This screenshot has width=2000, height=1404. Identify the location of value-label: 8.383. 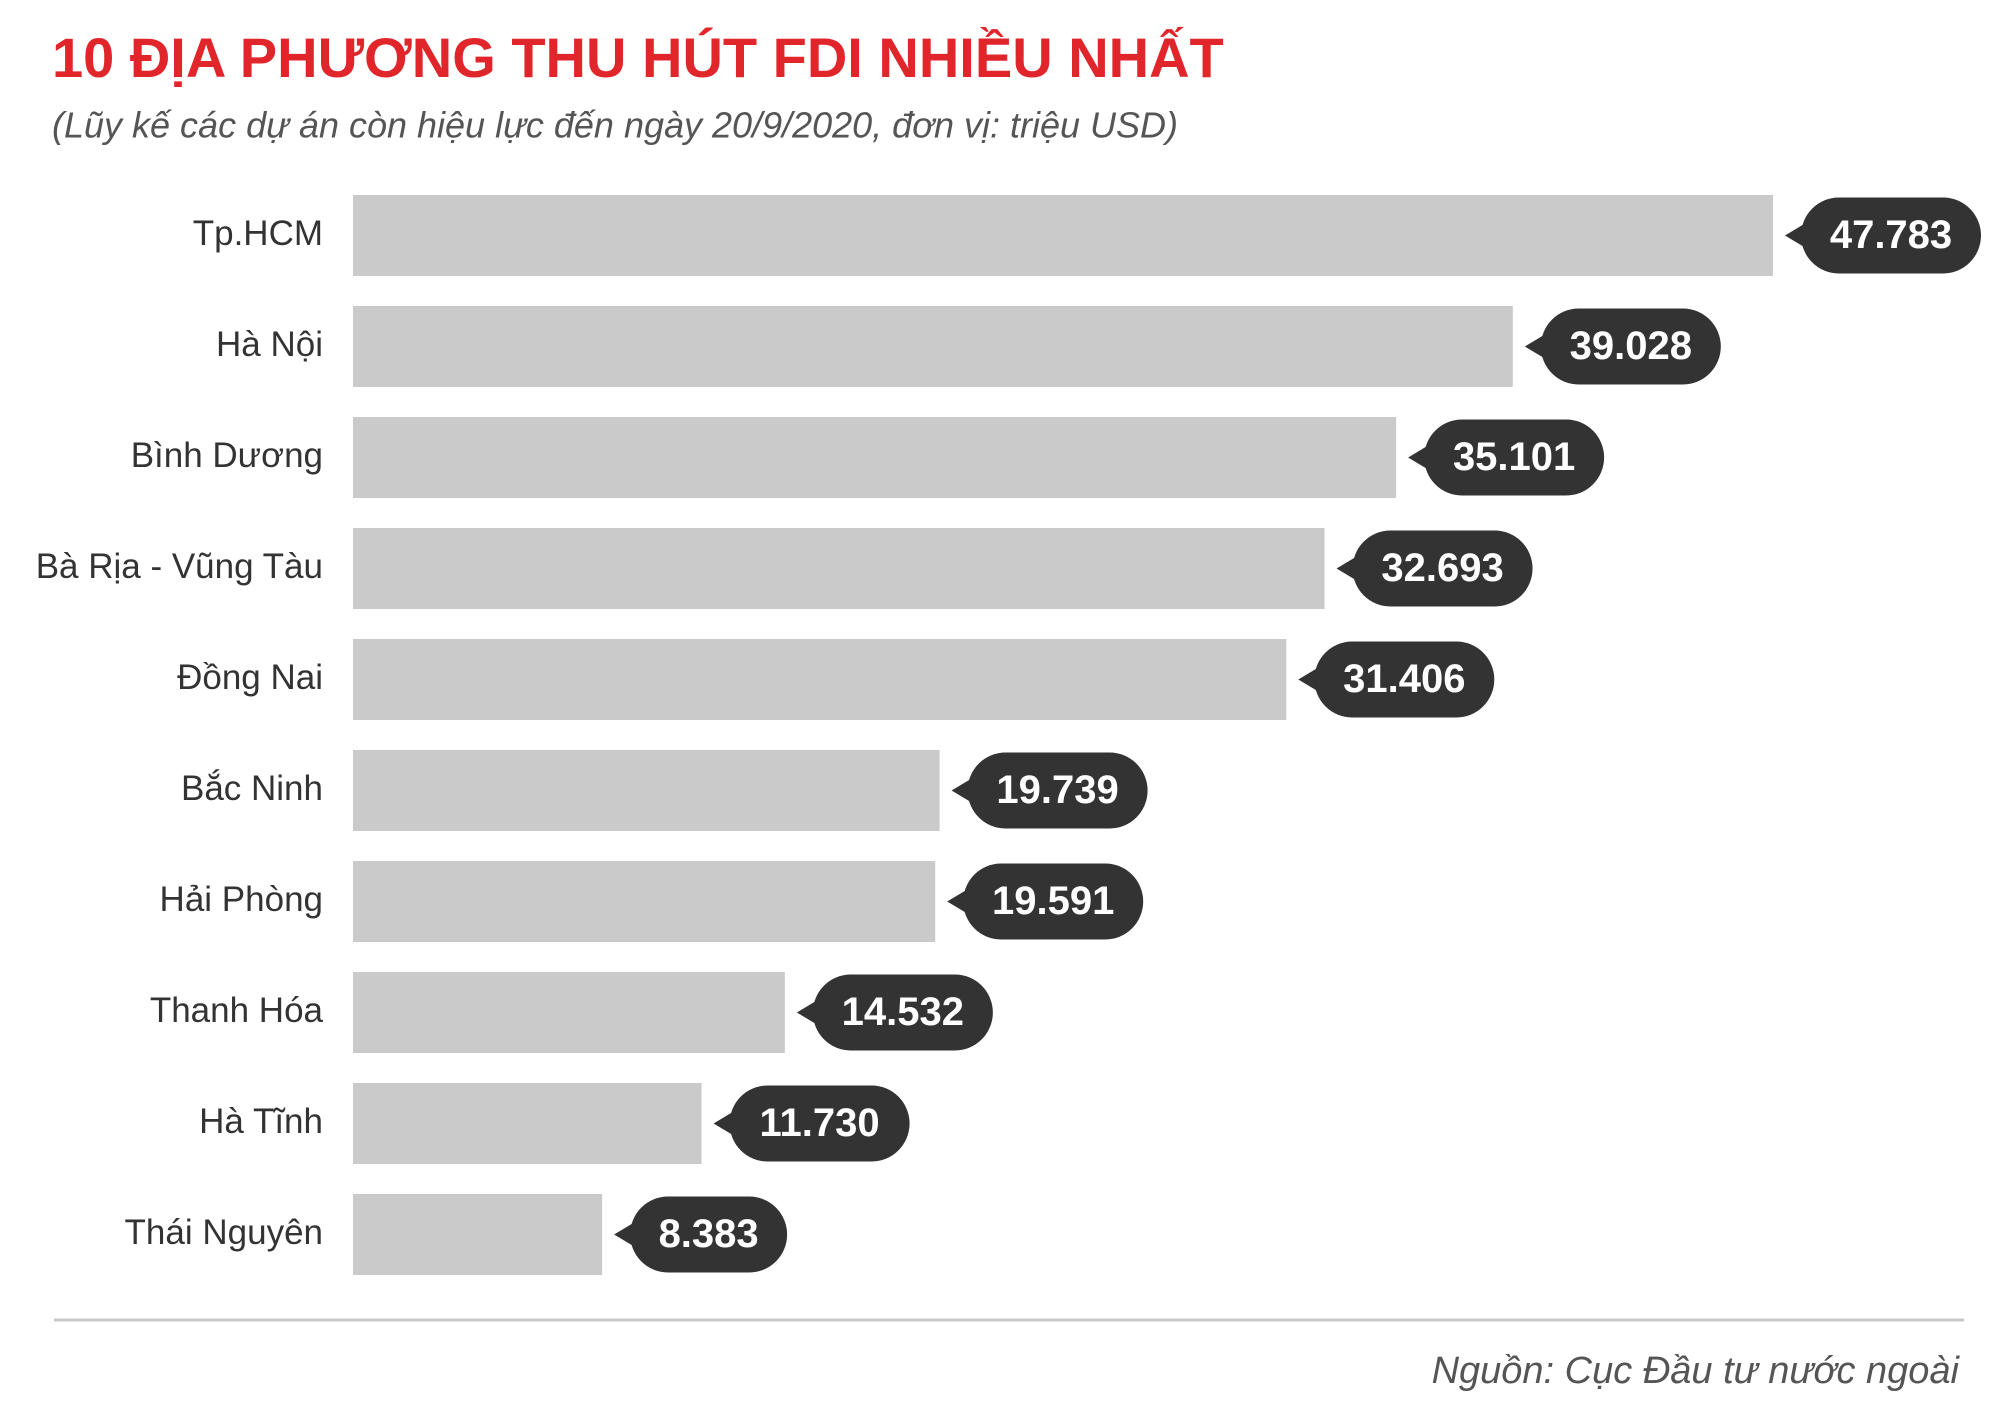
(709, 1234).